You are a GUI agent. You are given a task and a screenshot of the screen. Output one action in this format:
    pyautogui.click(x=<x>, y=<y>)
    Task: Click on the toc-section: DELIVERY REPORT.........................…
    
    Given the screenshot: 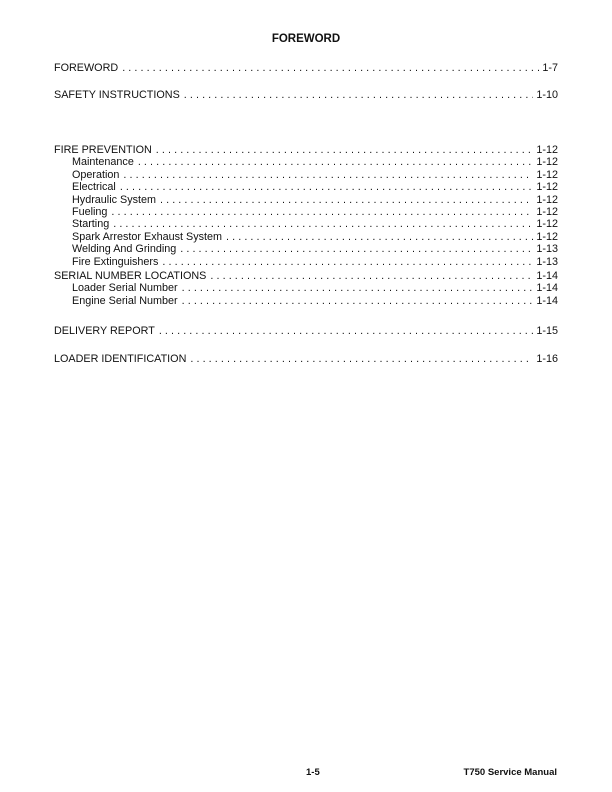 What is the action you would take?
    pyautogui.click(x=306, y=331)
    